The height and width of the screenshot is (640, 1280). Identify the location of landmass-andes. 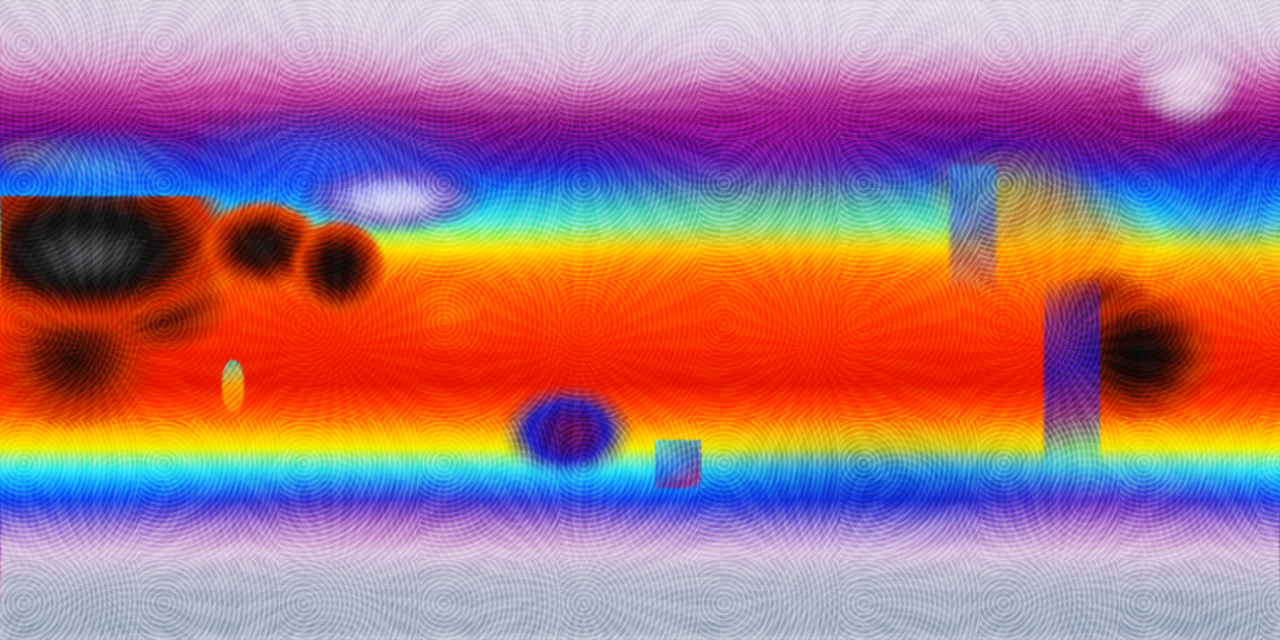
(1072, 375).